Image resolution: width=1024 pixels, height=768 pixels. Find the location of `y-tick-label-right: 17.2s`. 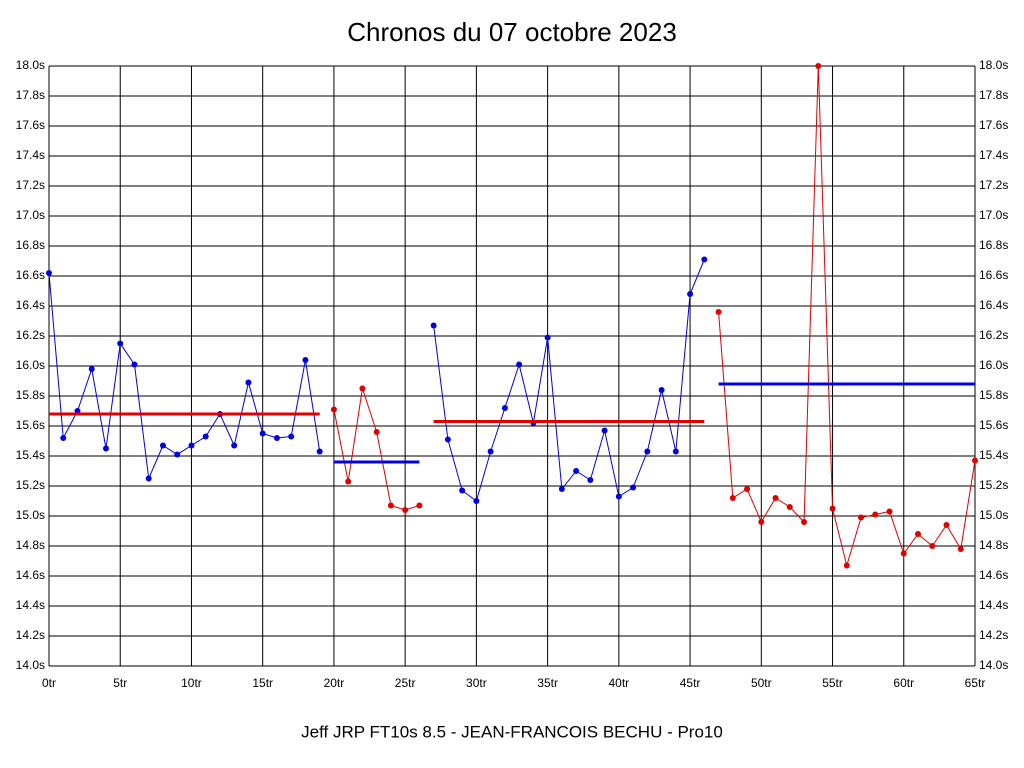

y-tick-label-right: 17.2s is located at coordinates (993, 185).